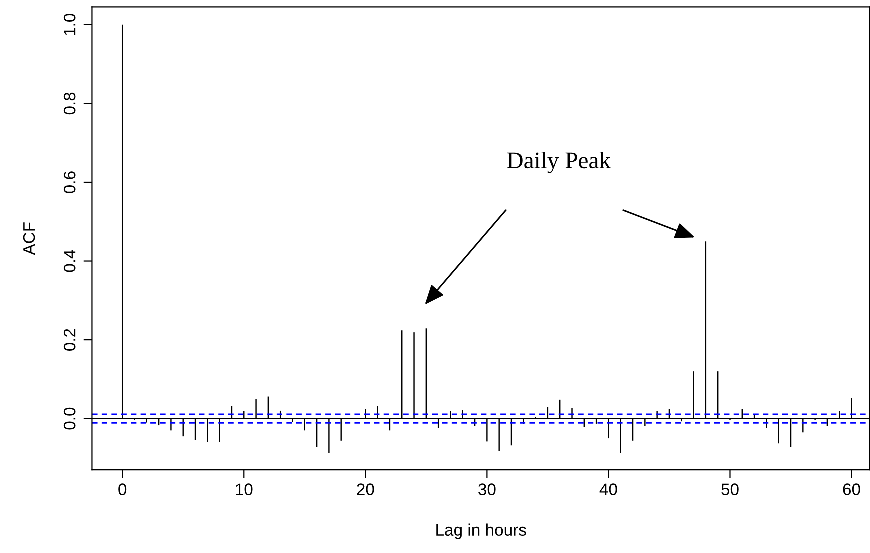 The height and width of the screenshot is (553, 870). What do you see at coordinates (244, 490) in the screenshot?
I see `x-tick-label: 10` at bounding box center [244, 490].